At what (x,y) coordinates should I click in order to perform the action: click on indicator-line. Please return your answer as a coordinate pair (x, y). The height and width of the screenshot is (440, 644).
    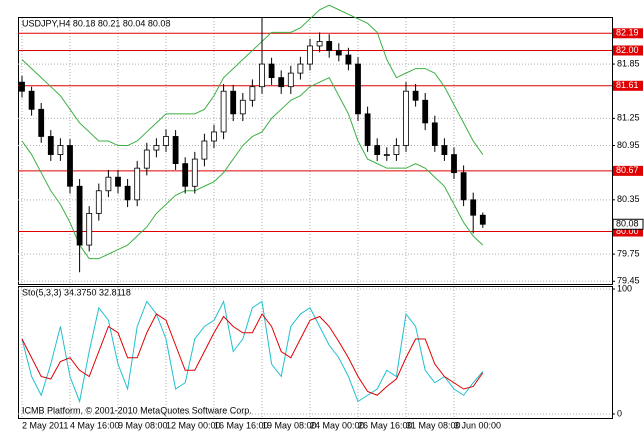
    Looking at the image, I should click on (252, 354).